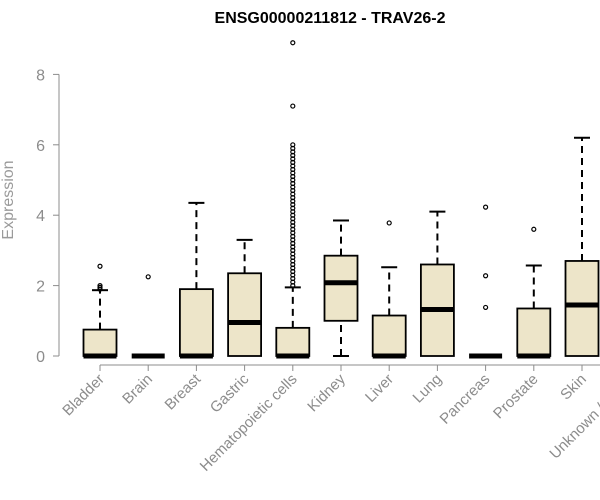  Describe the element at coordinates (8, 199) in the screenshot. I see `y-axis-label: Expression` at that location.